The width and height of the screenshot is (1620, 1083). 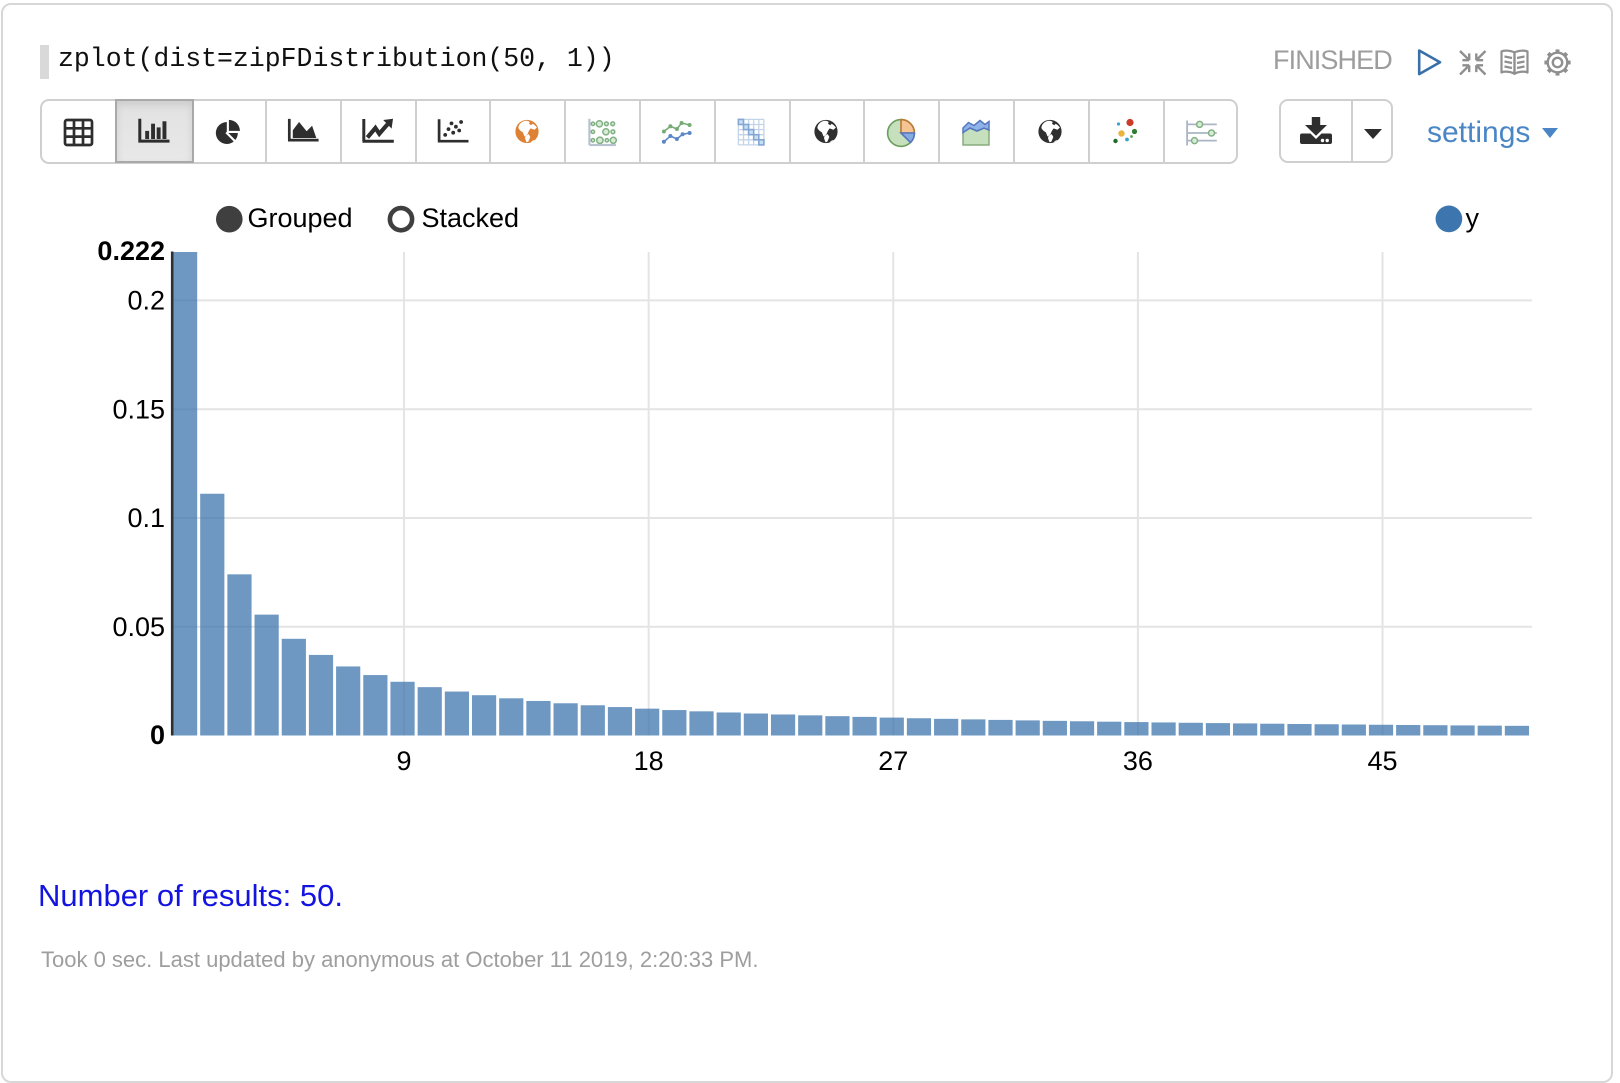 I want to click on svg-text: 0.05, so click(x=138, y=627).